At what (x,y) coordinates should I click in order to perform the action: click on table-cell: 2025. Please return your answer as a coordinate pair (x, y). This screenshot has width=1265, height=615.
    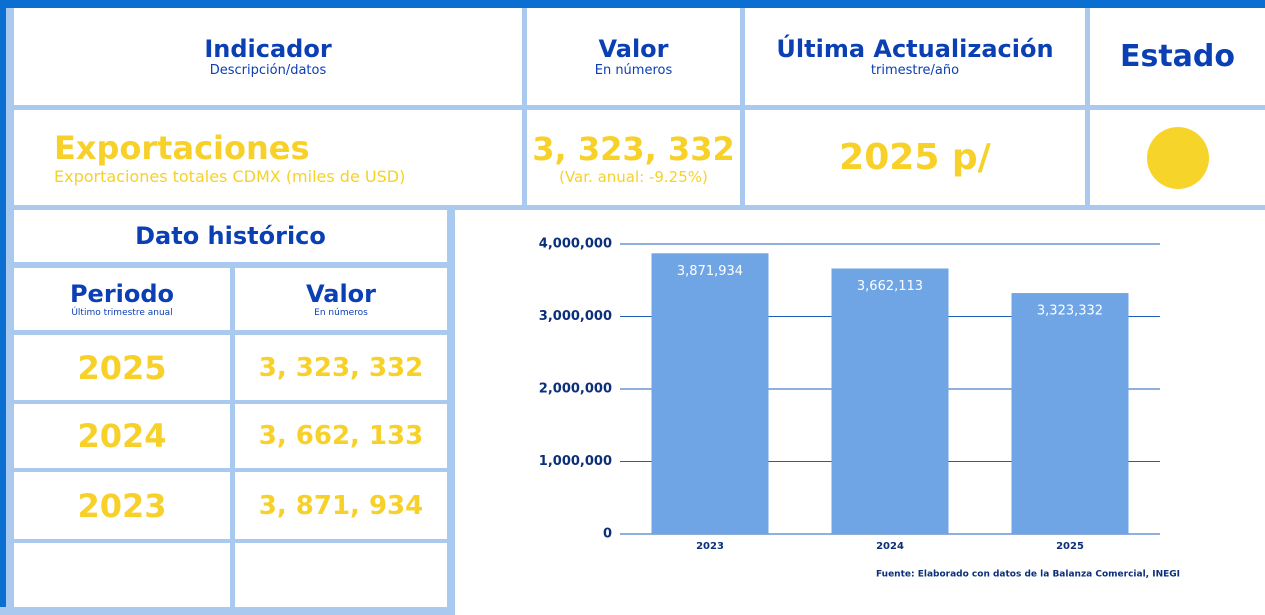
    Looking at the image, I should click on (122, 367).